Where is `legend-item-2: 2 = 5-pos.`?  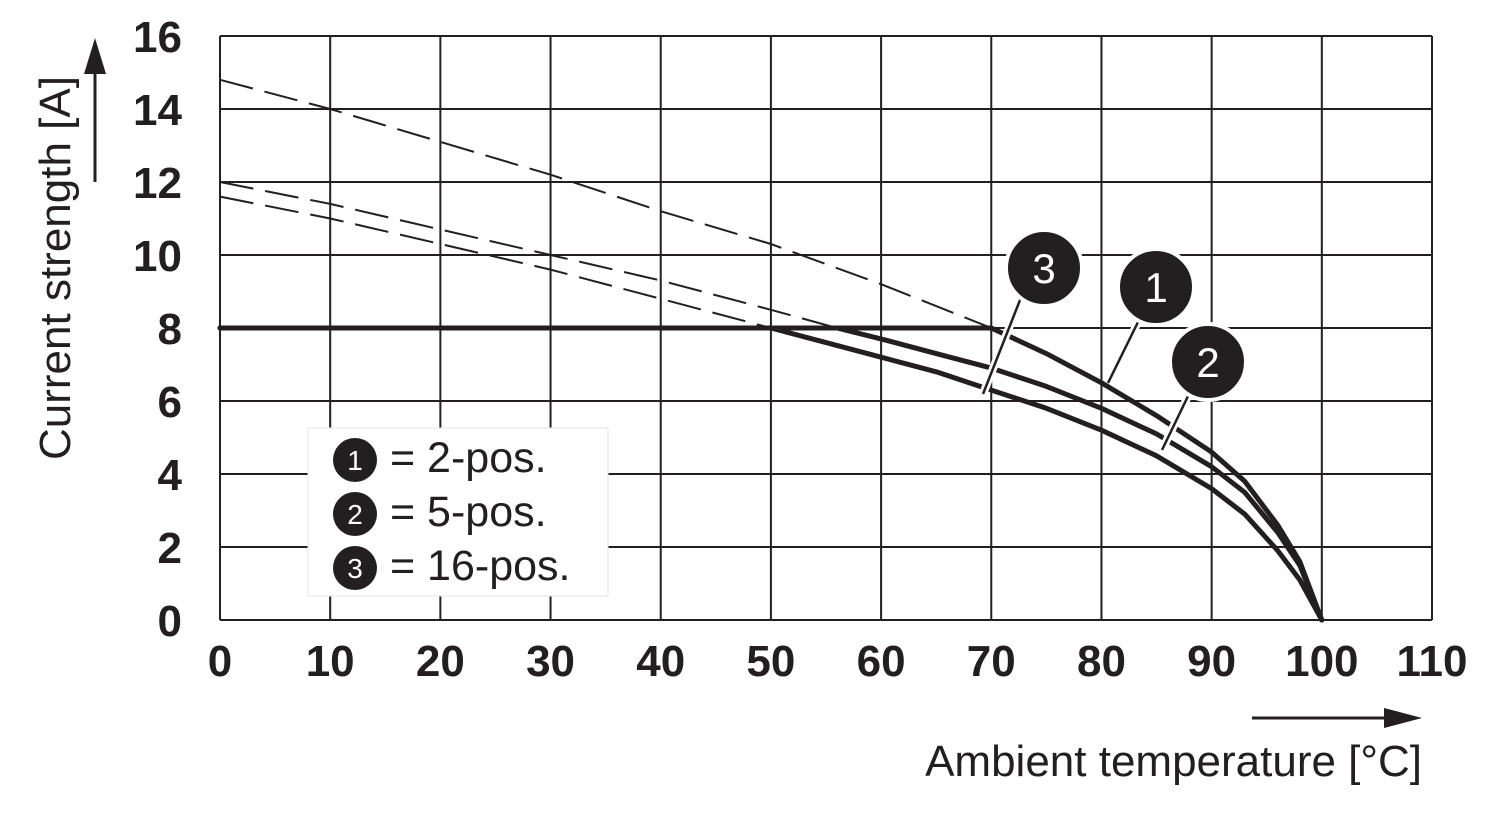
legend-item-2: 2 = 5-pos. is located at coordinates (440, 512).